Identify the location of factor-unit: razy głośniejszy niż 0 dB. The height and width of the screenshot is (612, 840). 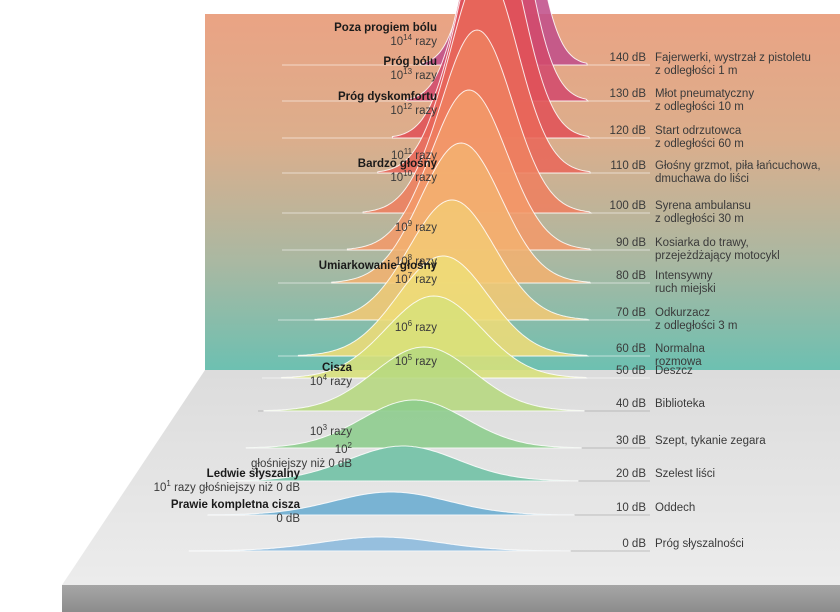
(237, 488).